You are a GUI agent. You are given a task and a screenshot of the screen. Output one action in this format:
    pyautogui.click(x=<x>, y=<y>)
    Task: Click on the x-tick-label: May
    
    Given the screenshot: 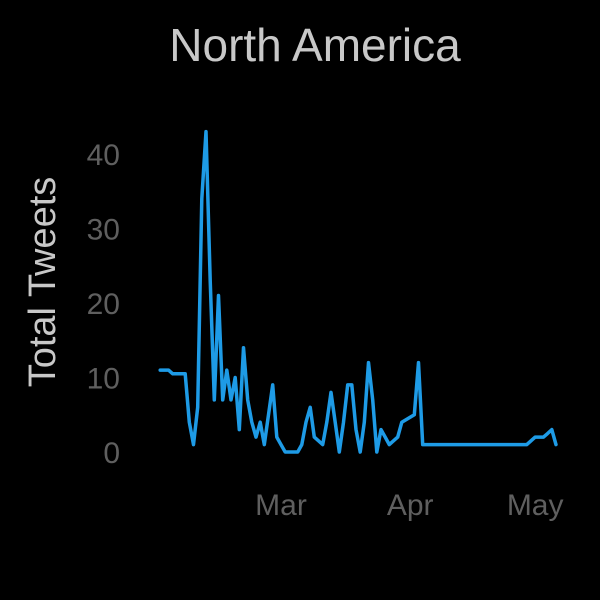 What is the action you would take?
    pyautogui.click(x=535, y=505)
    